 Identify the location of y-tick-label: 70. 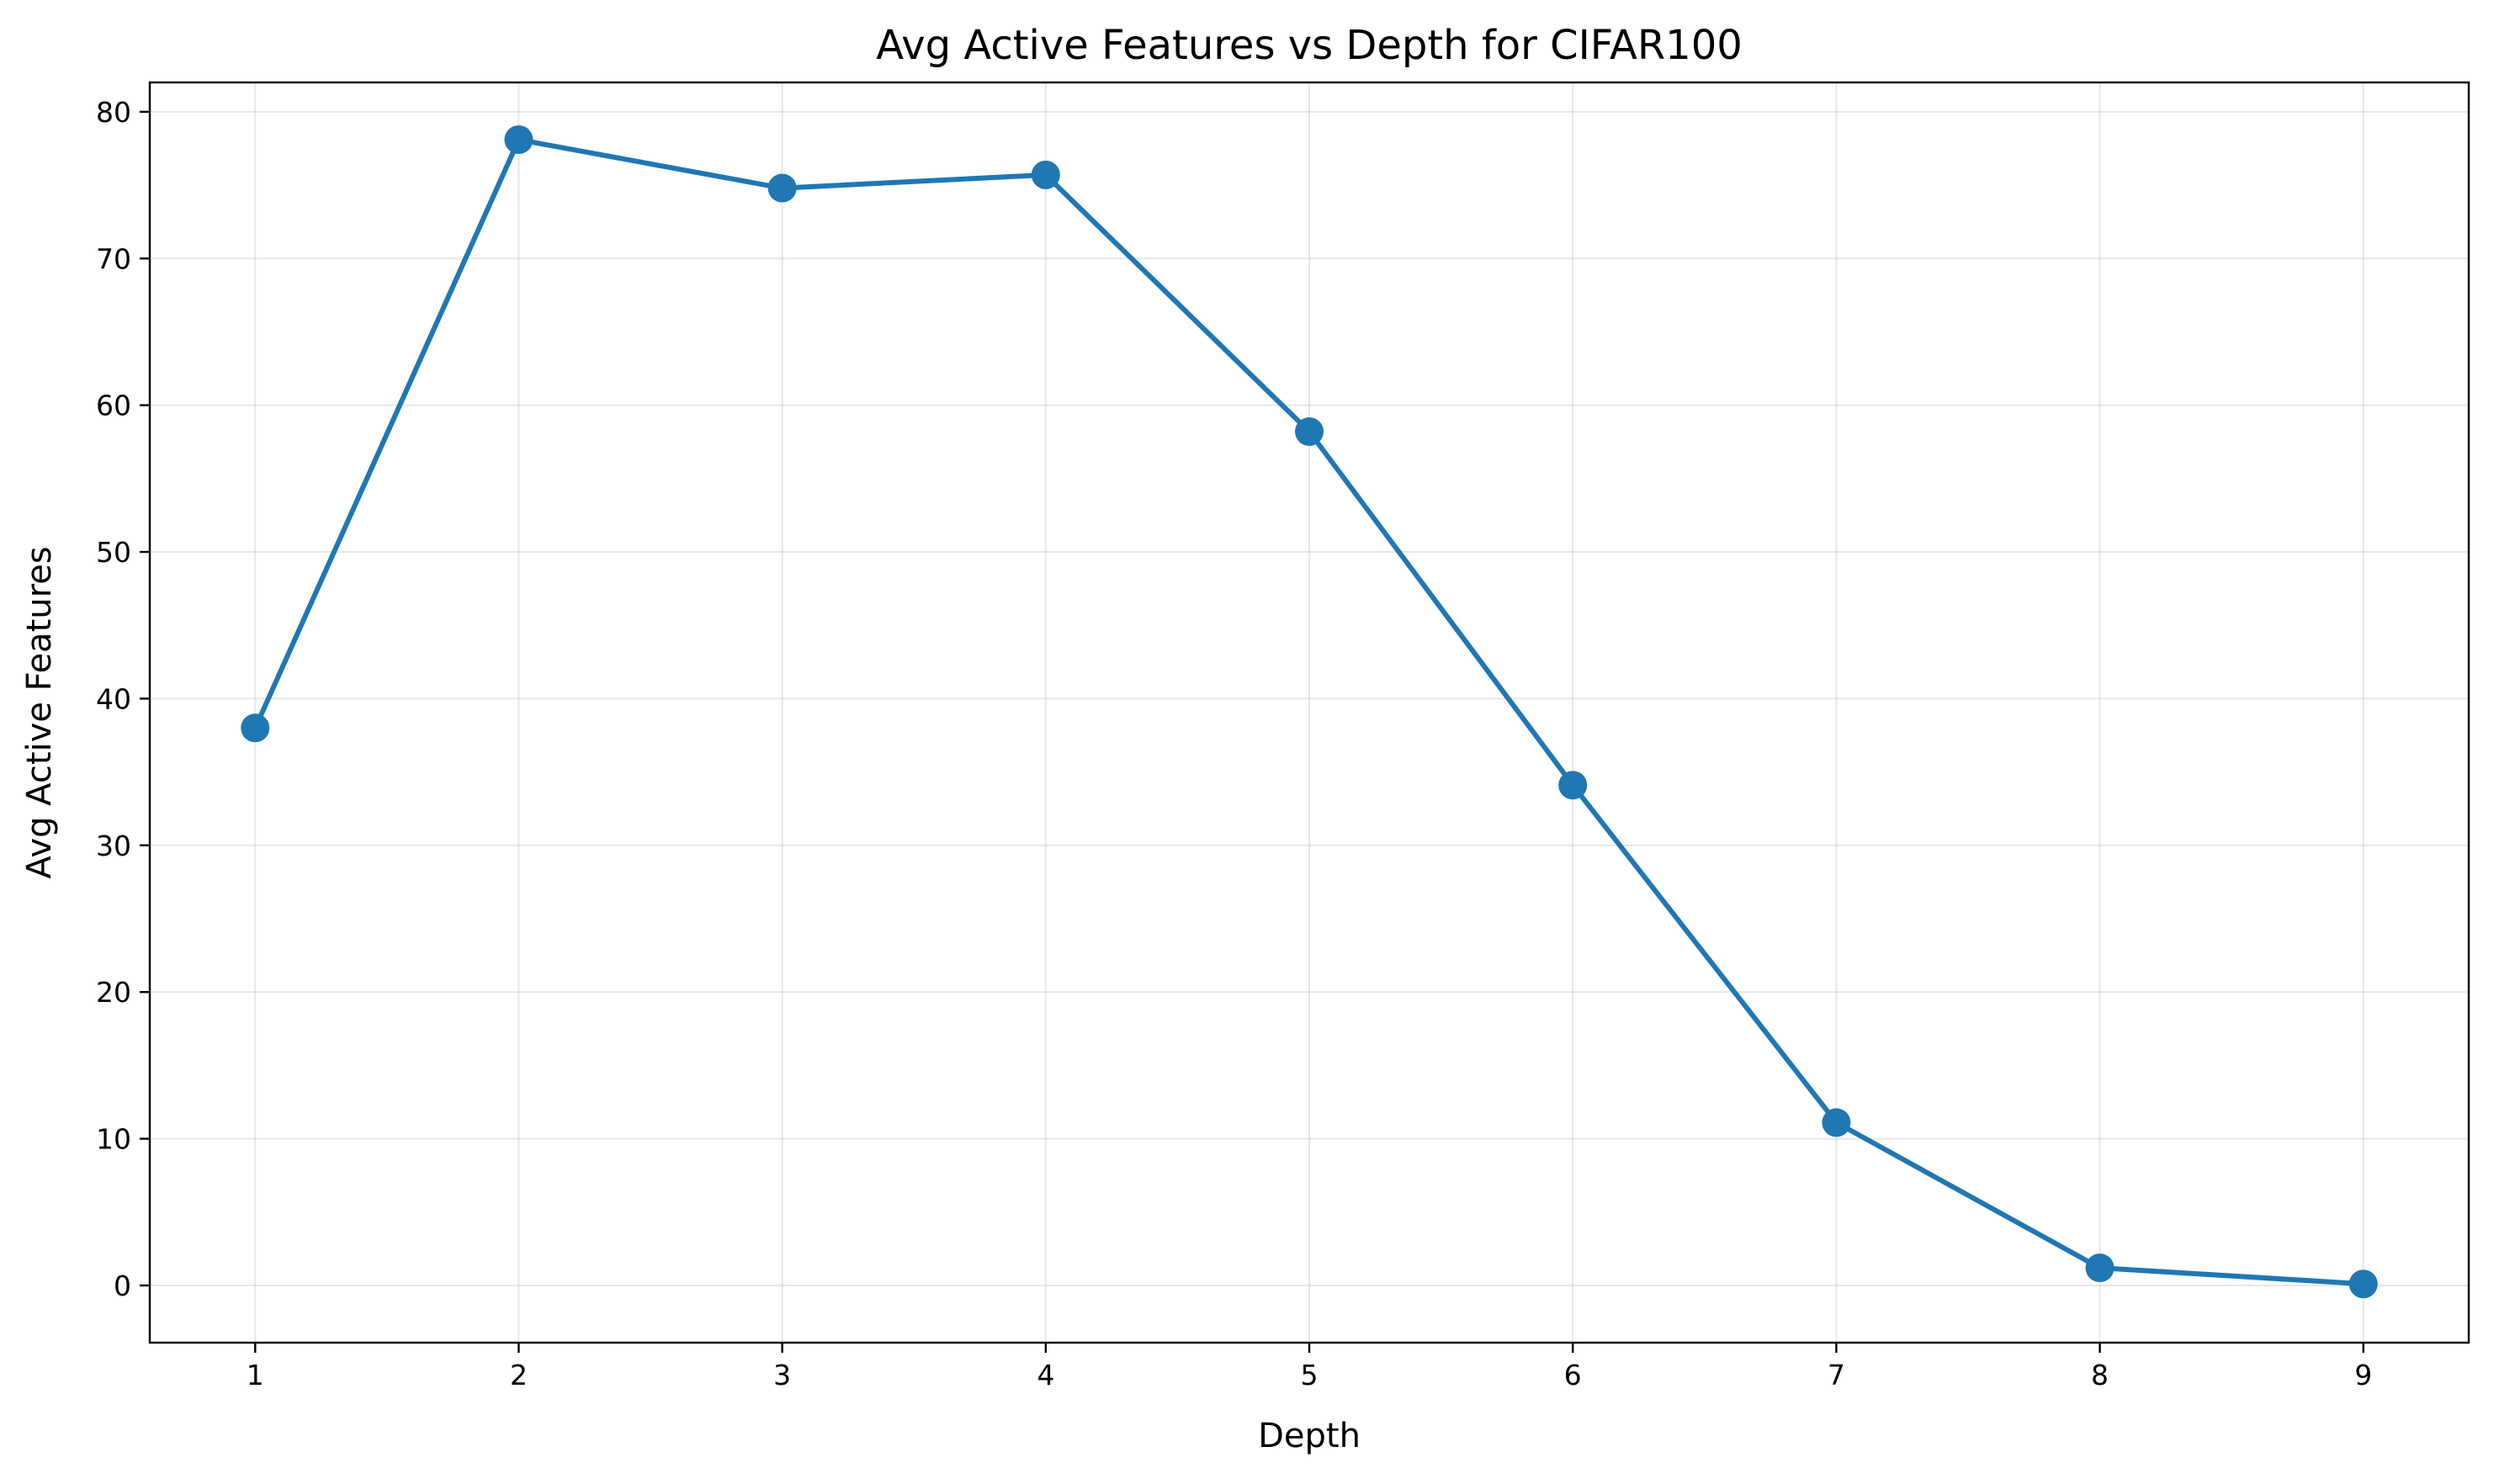
(113, 258).